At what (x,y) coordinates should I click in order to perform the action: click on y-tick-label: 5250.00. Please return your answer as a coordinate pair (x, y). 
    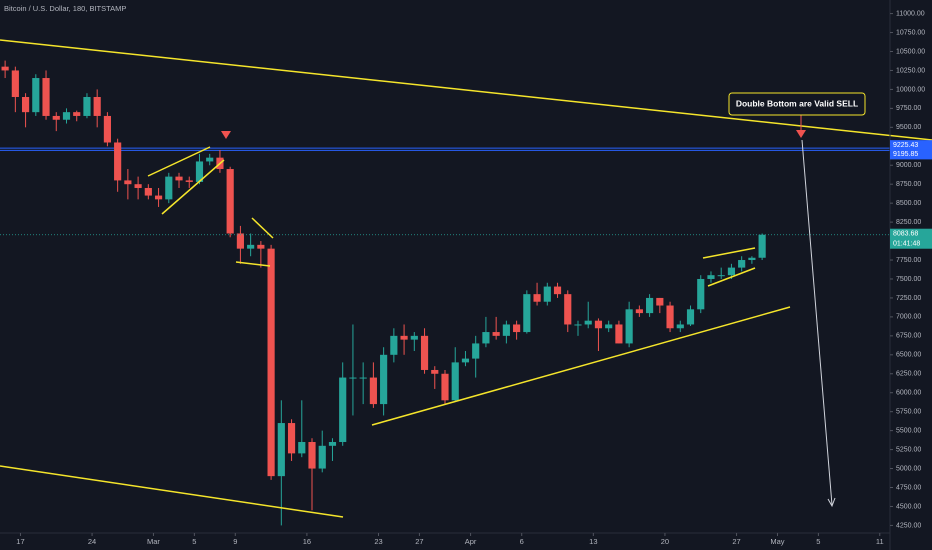
    Looking at the image, I should click on (908, 449).